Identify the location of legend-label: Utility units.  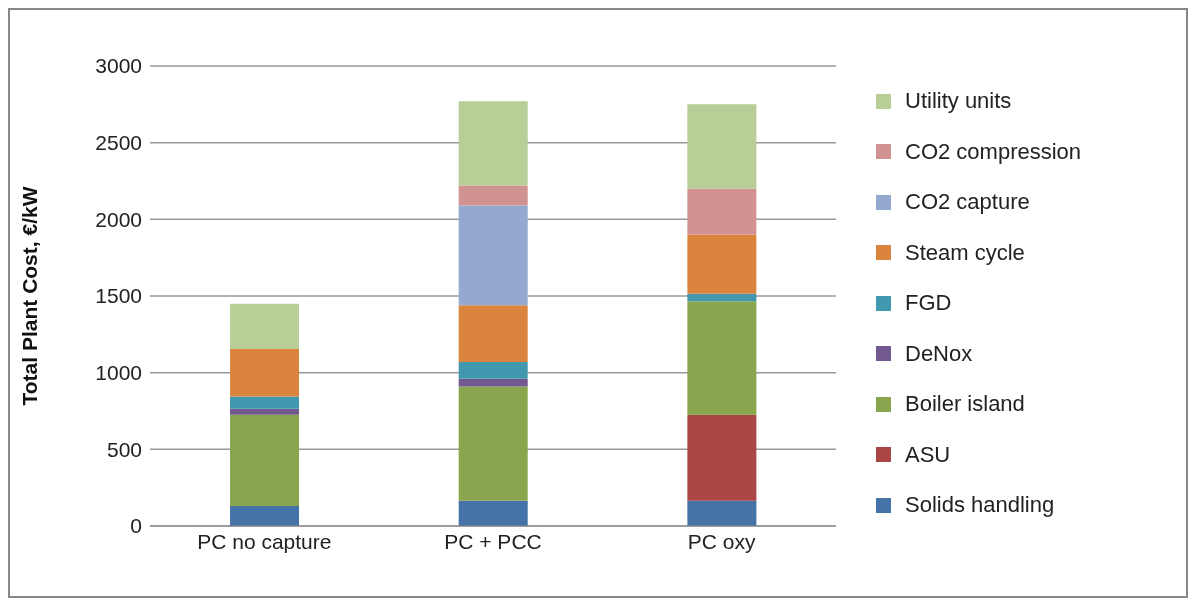
(958, 101).